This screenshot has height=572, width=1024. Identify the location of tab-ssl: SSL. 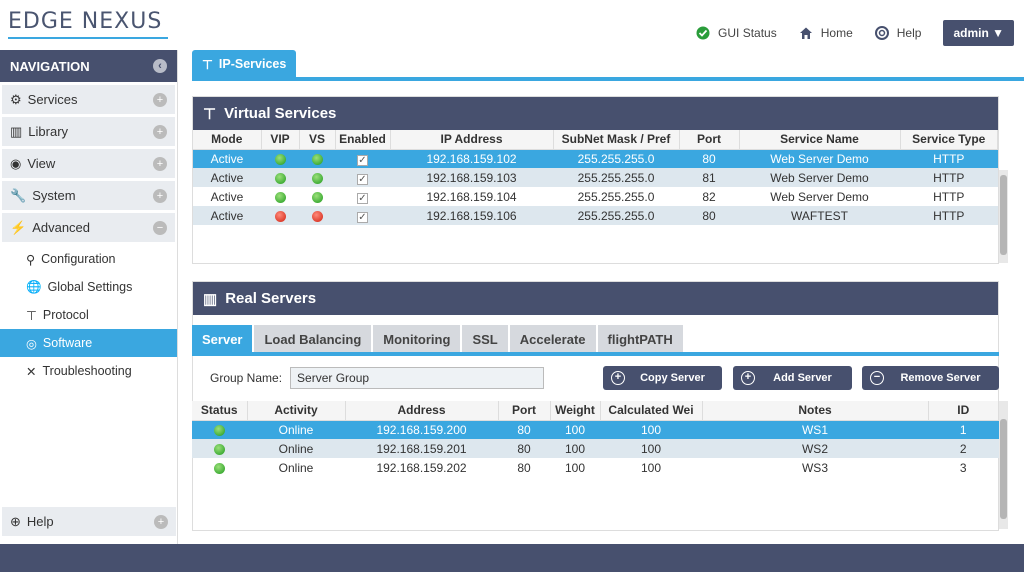
(485, 339).